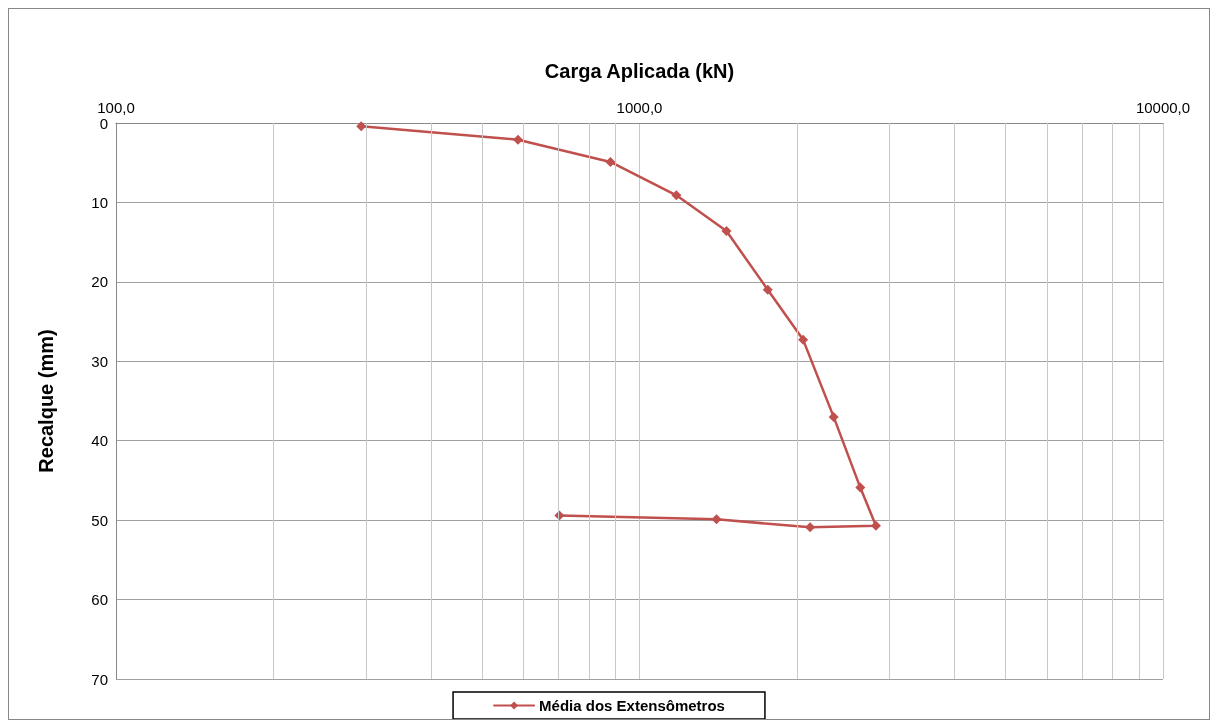 The width and height of the screenshot is (1218, 726). Describe the element at coordinates (116, 107) in the screenshot. I see `x-tick-label: 100,0` at that location.